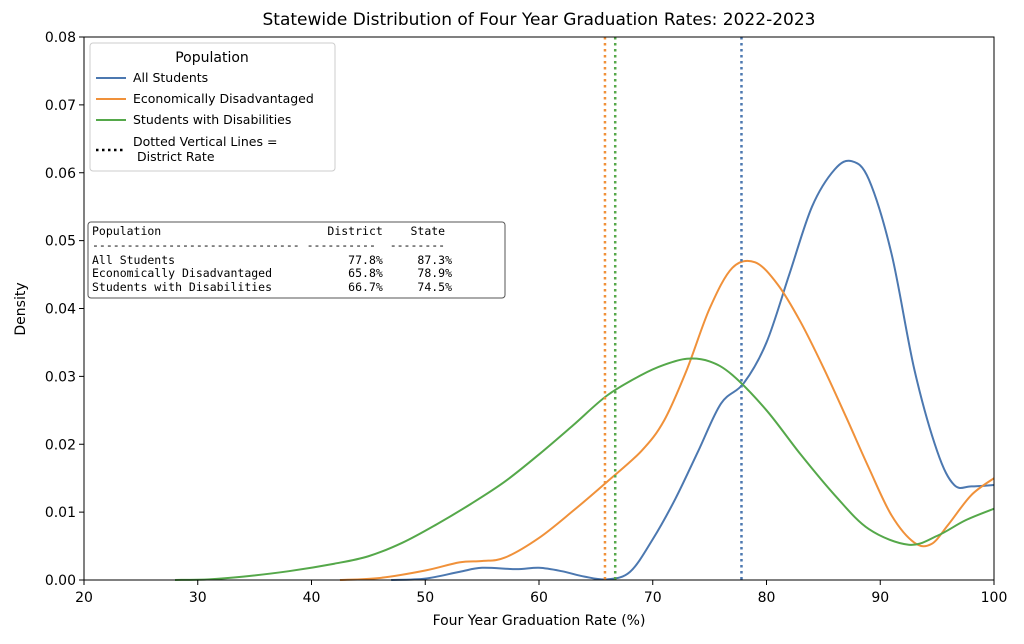 The height and width of the screenshot is (644, 1024). Describe the element at coordinates (880, 598) in the screenshot. I see `x-tick-label: 90` at that location.